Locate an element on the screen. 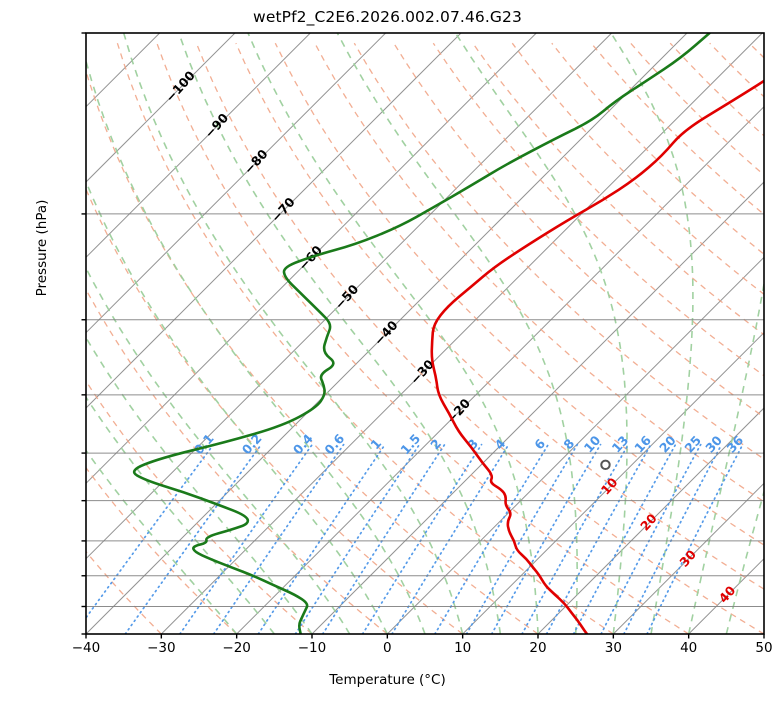  mixing-ratio-label: 20 is located at coordinates (667, 443).